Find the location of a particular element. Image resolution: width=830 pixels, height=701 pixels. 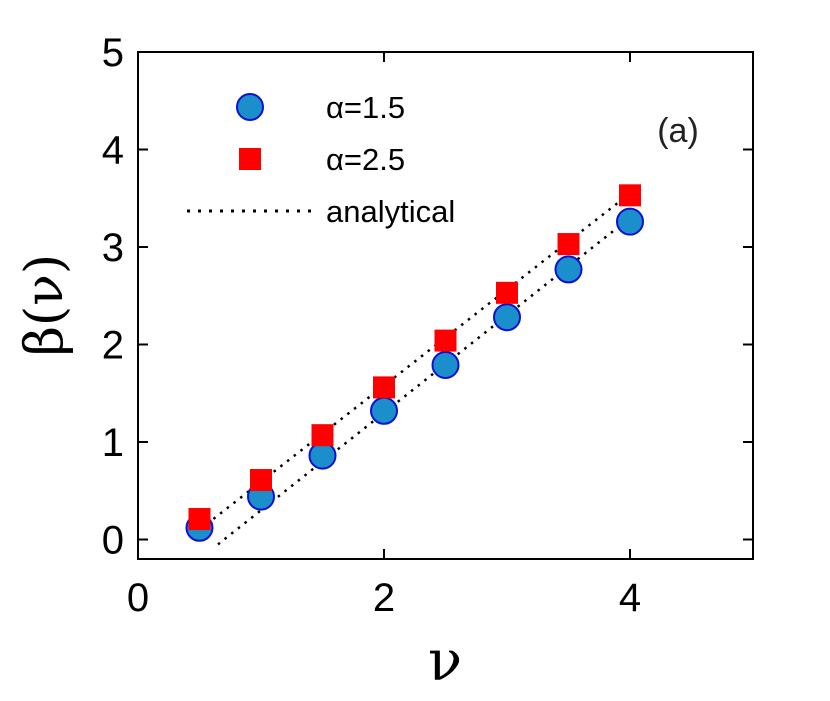

x-axis-label: ν is located at coordinates (445, 661).